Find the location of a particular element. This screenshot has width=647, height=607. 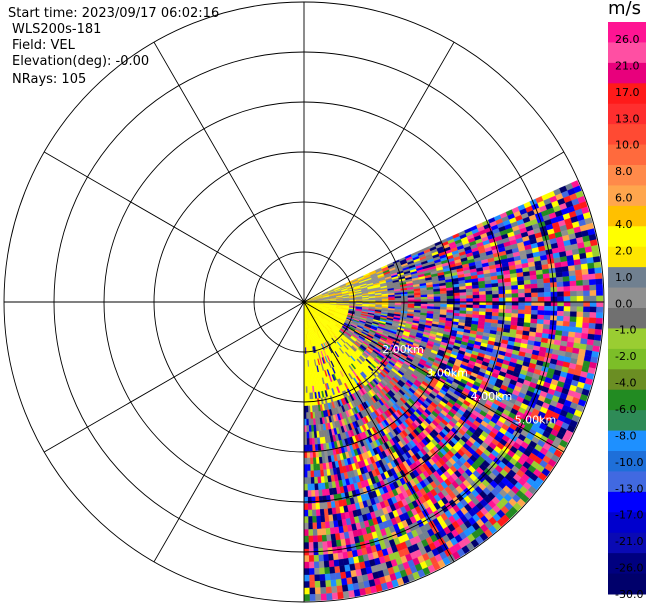

range-label: 5.00km is located at coordinates (536, 419).